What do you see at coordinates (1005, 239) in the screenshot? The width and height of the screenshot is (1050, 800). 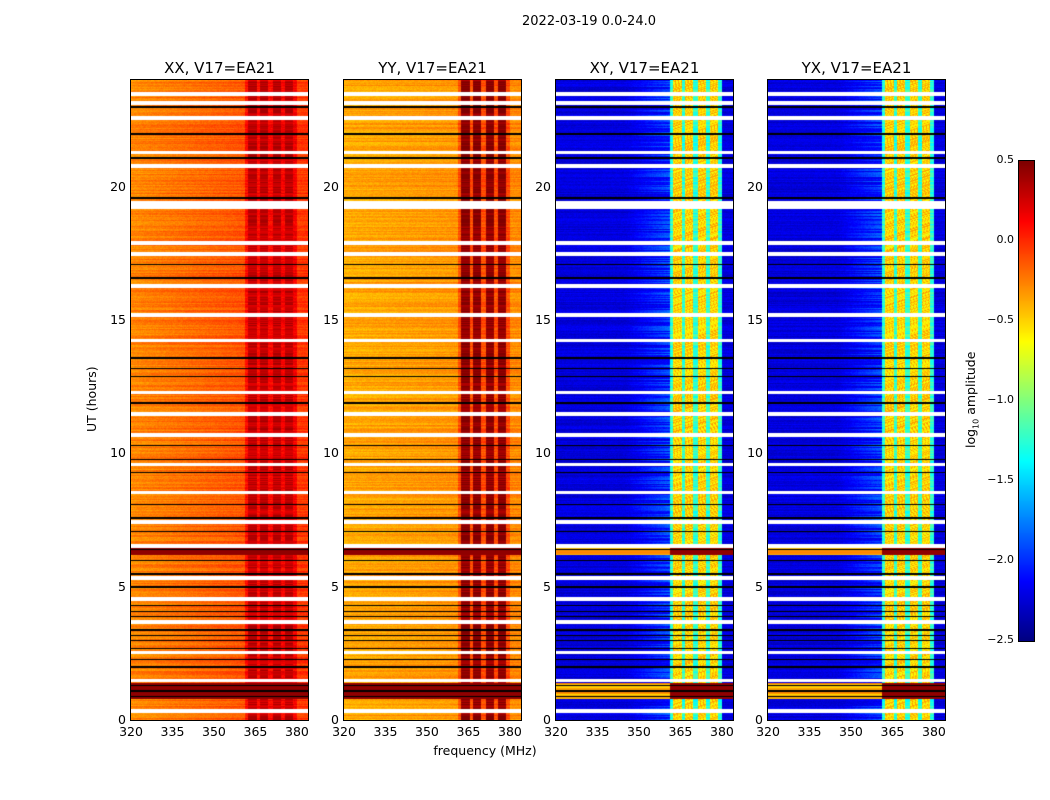 I see `colorbar-tick-label: 0.0` at bounding box center [1005, 239].